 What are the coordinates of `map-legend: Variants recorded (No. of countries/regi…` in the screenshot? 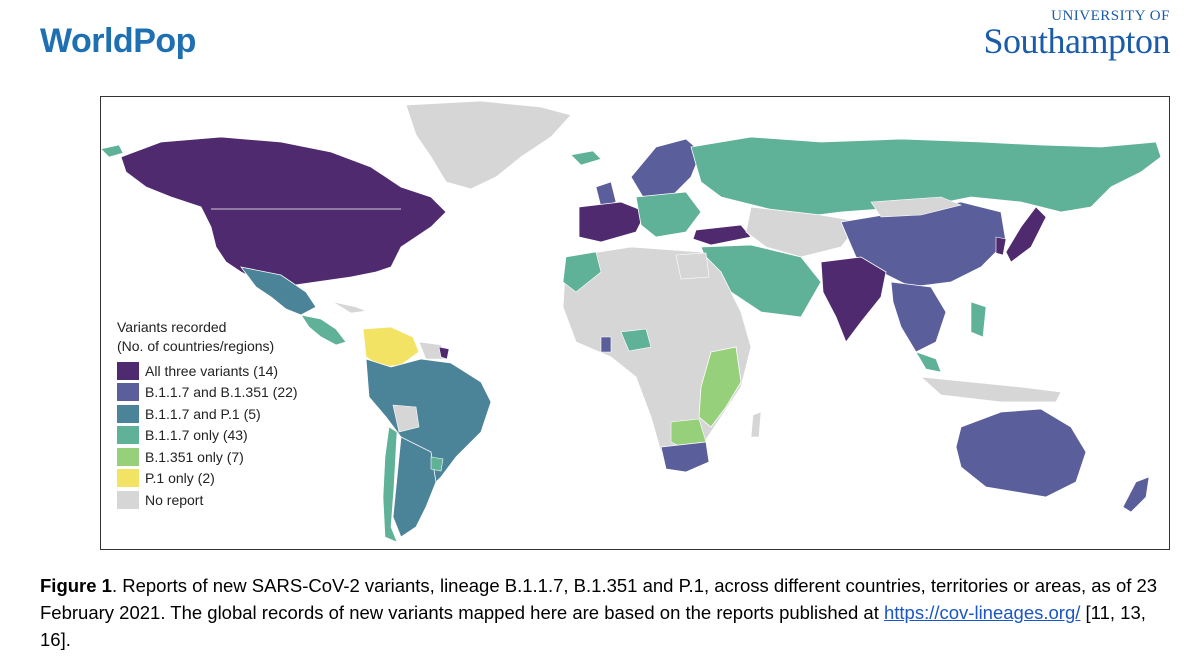 It's located at (207, 414).